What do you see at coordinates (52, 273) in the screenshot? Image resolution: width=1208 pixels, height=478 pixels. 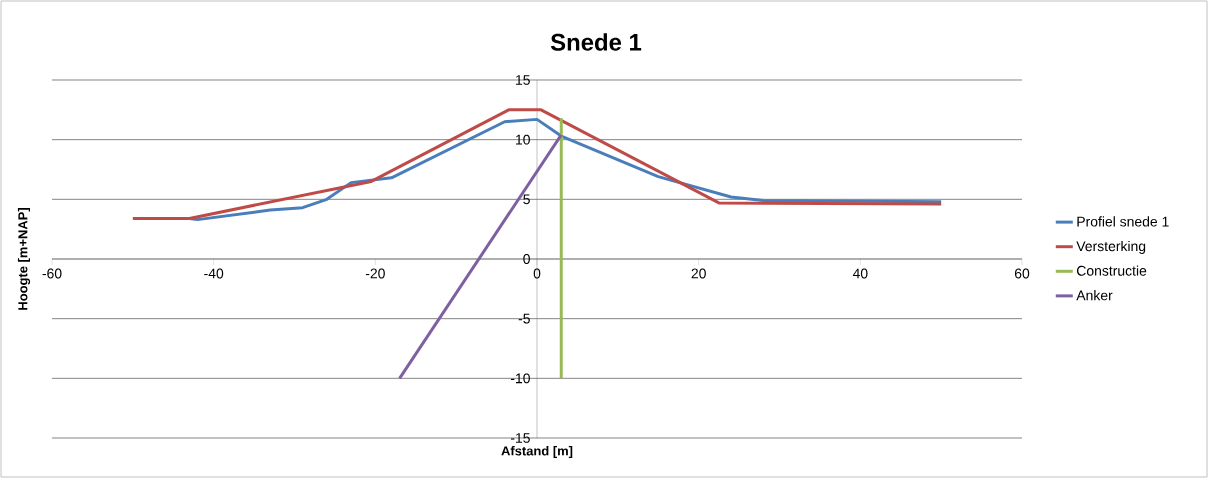 I see `x-tick-label: -60` at bounding box center [52, 273].